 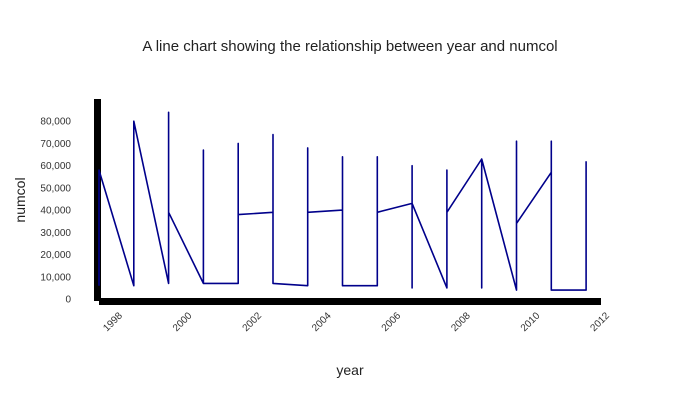 I want to click on x-tick-label: 2004, so click(x=322, y=322).